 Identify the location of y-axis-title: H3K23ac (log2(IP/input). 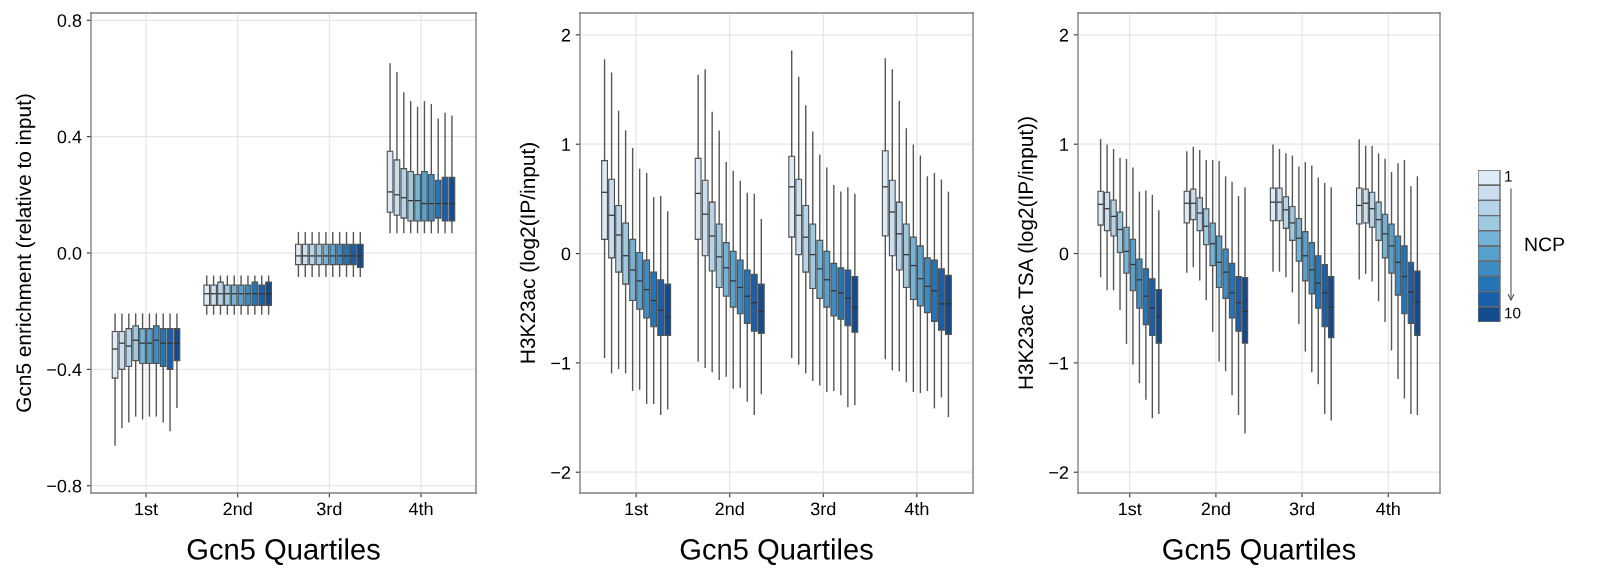
(529, 253).